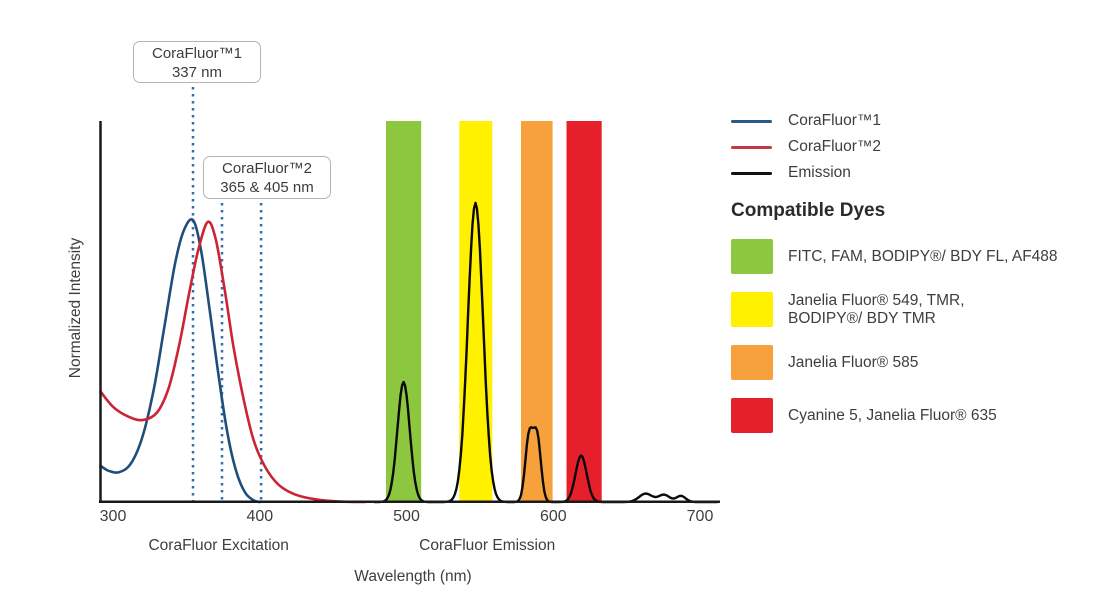 This screenshot has height=612, width=1110. Describe the element at coordinates (819, 172) in the screenshot. I see `legend-label-emission: Emission` at that location.